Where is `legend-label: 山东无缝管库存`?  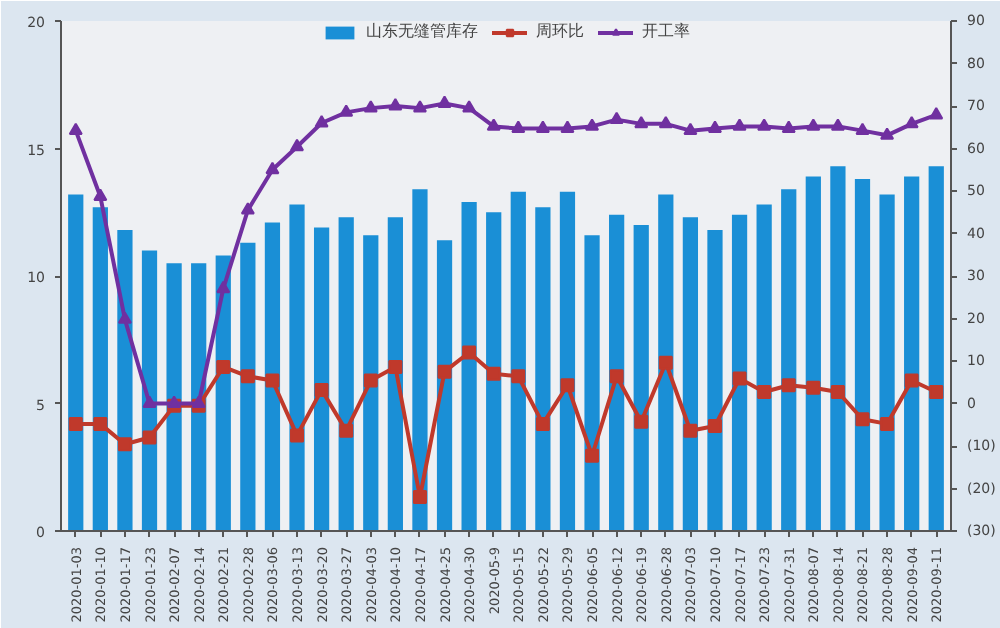
legend-label: 山东无缝管库存 is located at coordinates (422, 31).